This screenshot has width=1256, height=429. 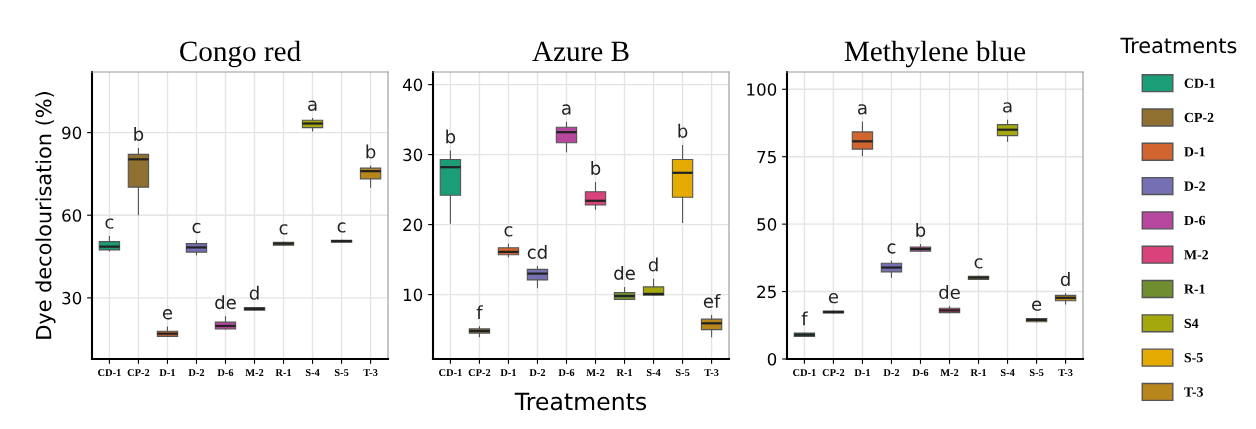 I want to click on legend-label: S4, so click(x=1191, y=323).